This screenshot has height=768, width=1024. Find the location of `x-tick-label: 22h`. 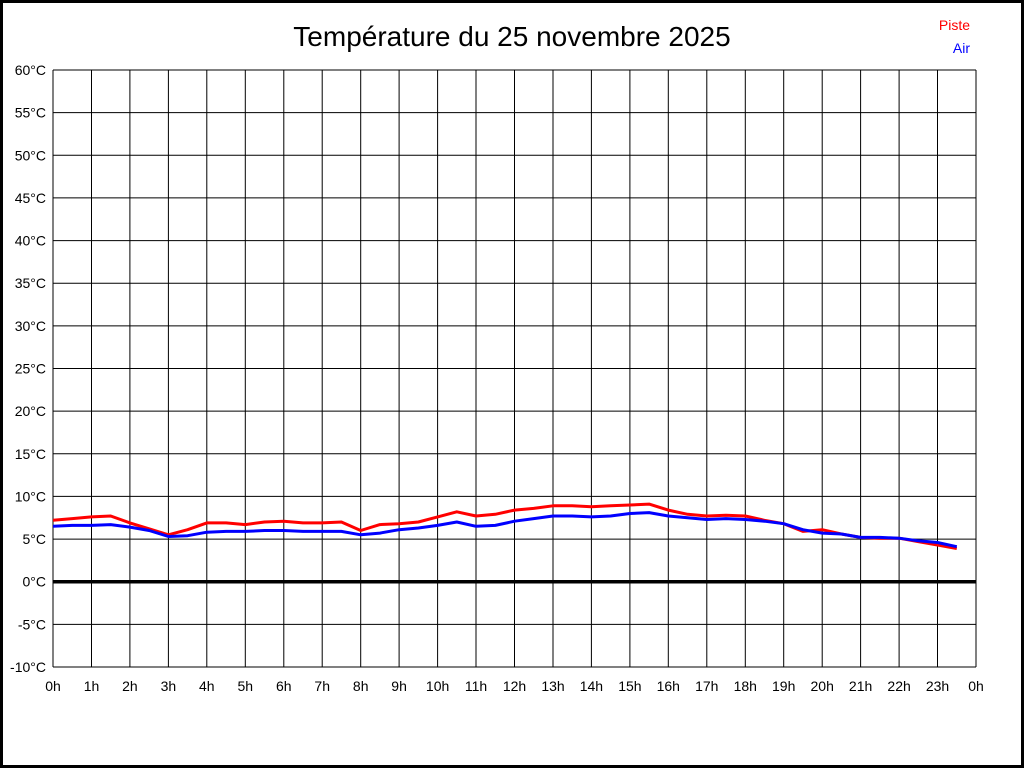

x-tick-label: 22h is located at coordinates (898, 686).